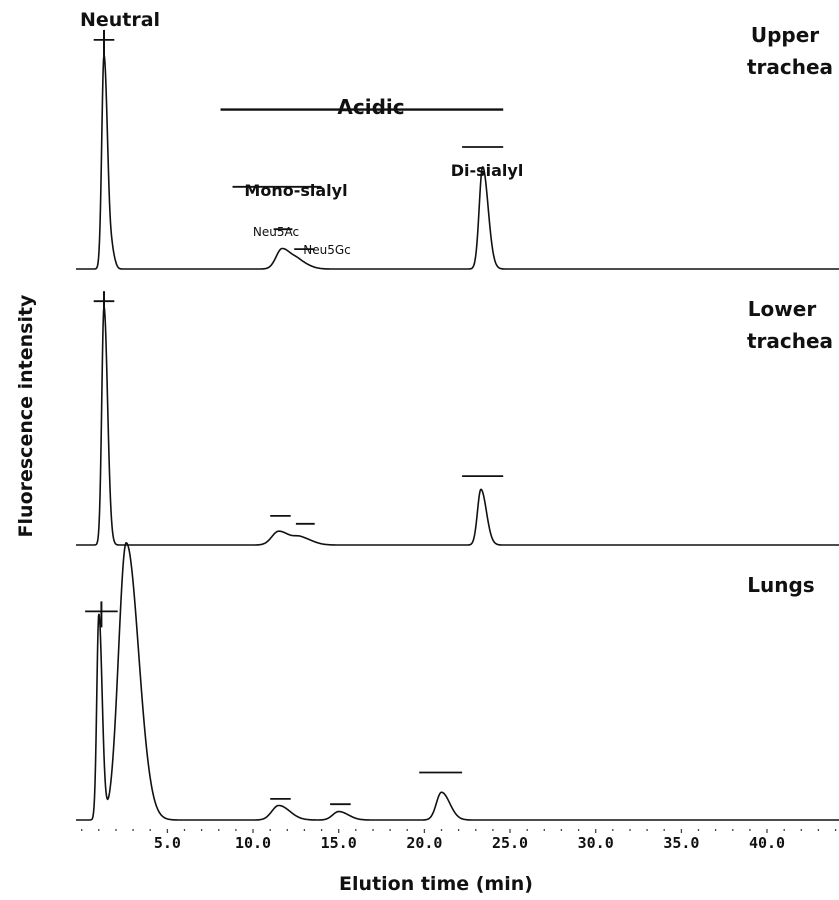 This screenshot has width=839, height=900. I want to click on panel-label-lungs: Lungs, so click(780, 585).